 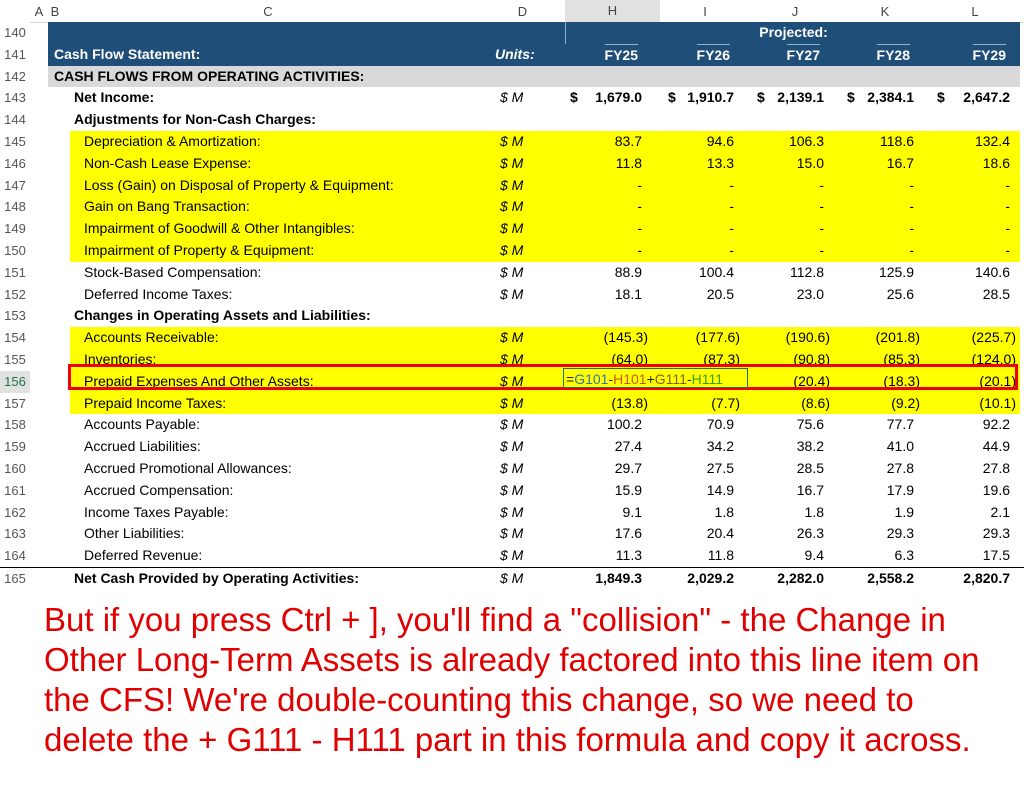 What do you see at coordinates (710, 97) in the screenshot?
I see `value-cell: 1,910.7` at bounding box center [710, 97].